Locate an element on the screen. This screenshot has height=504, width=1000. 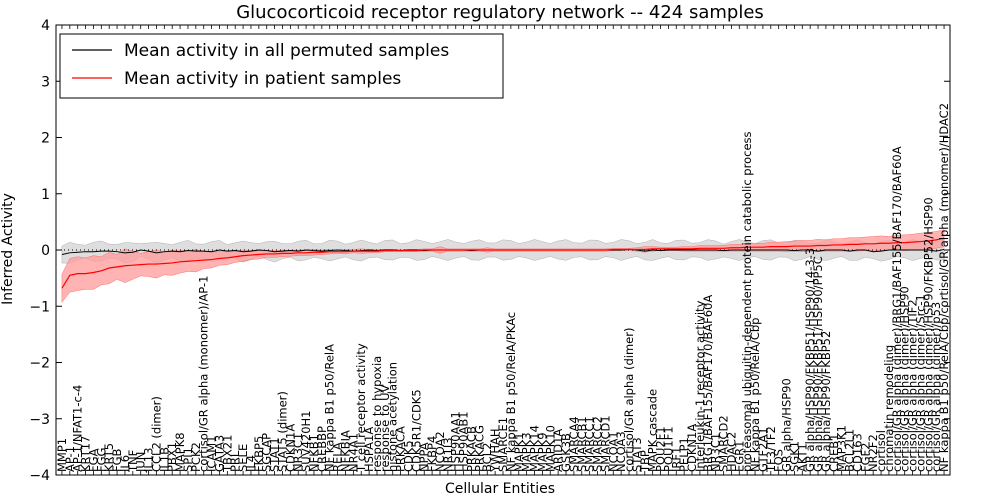
y-tick-label: 4 is located at coordinates (45, 26).